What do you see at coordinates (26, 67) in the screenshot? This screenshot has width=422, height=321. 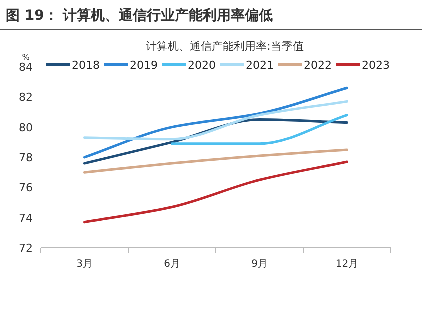 I see `y-tick-label: 84` at bounding box center [26, 67].